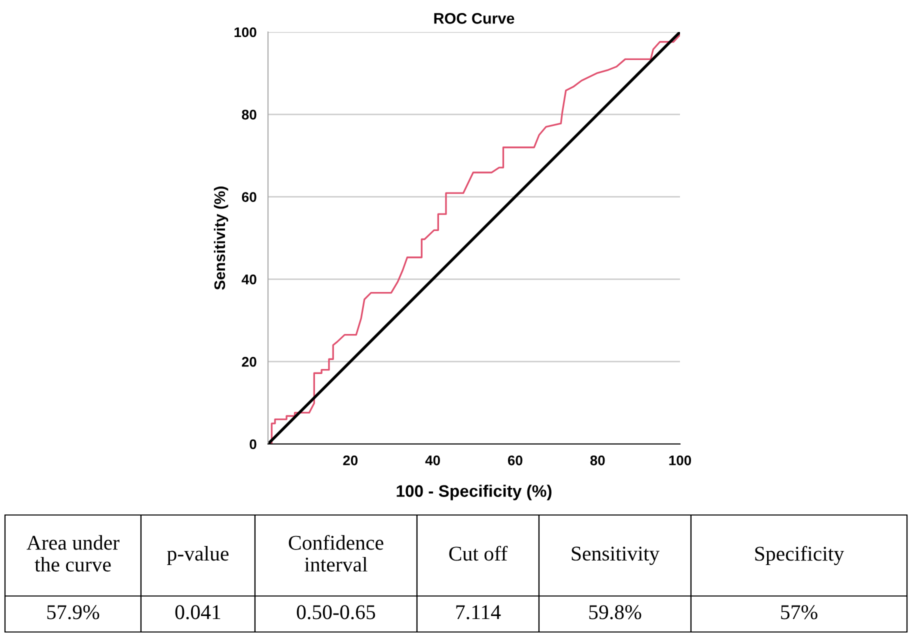 This screenshot has height=634, width=909. What do you see at coordinates (597, 460) in the screenshot?
I see `x-tick-label: 80` at bounding box center [597, 460].